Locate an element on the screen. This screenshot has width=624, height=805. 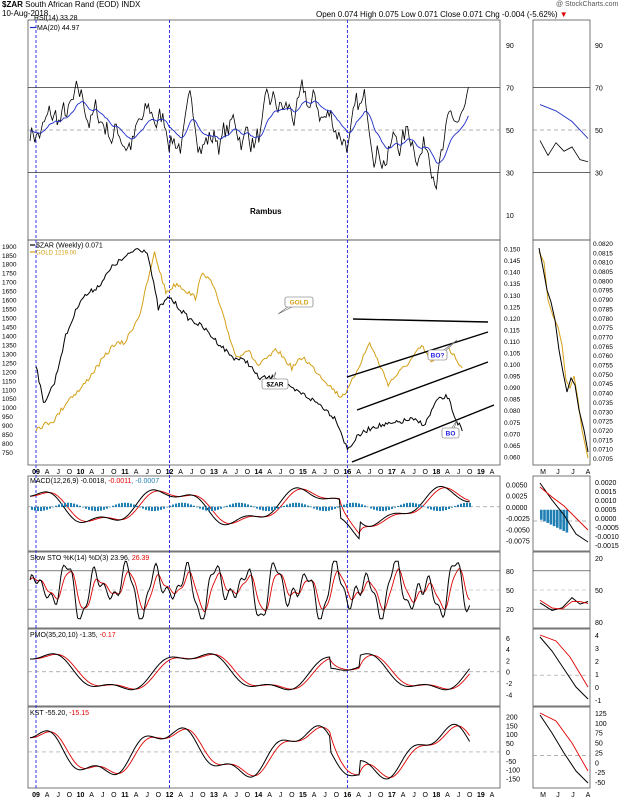
right-x-tick-label: J is located at coordinates (573, 795).